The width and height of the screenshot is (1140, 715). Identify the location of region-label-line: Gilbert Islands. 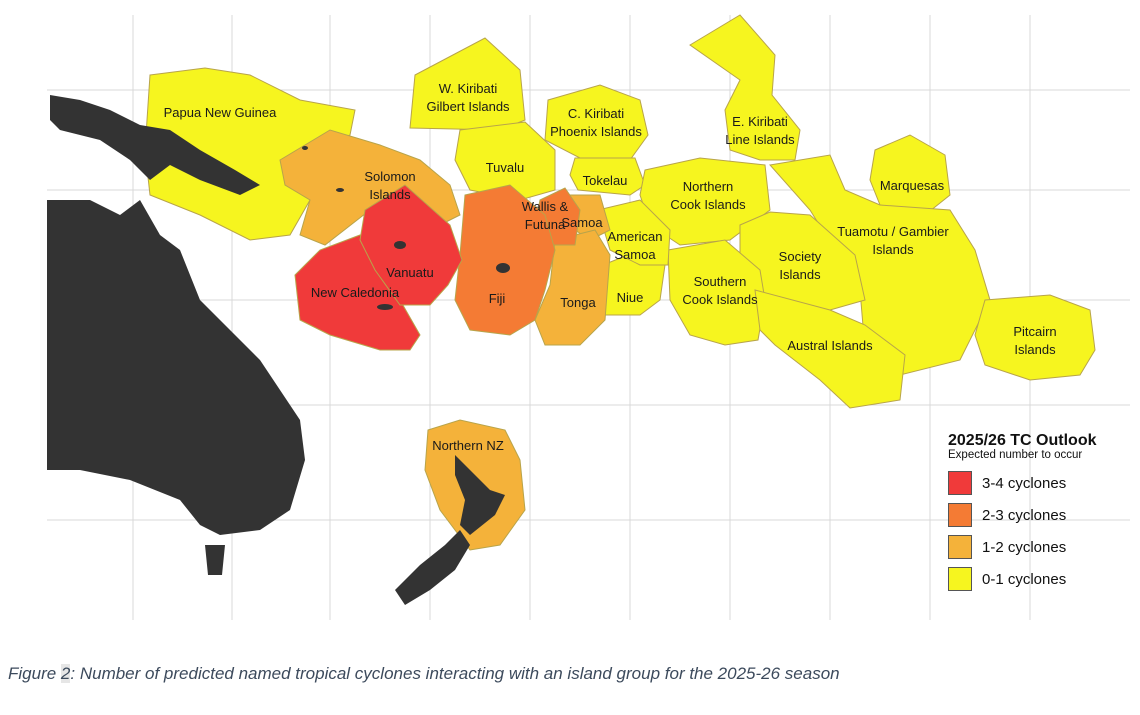
(468, 106).